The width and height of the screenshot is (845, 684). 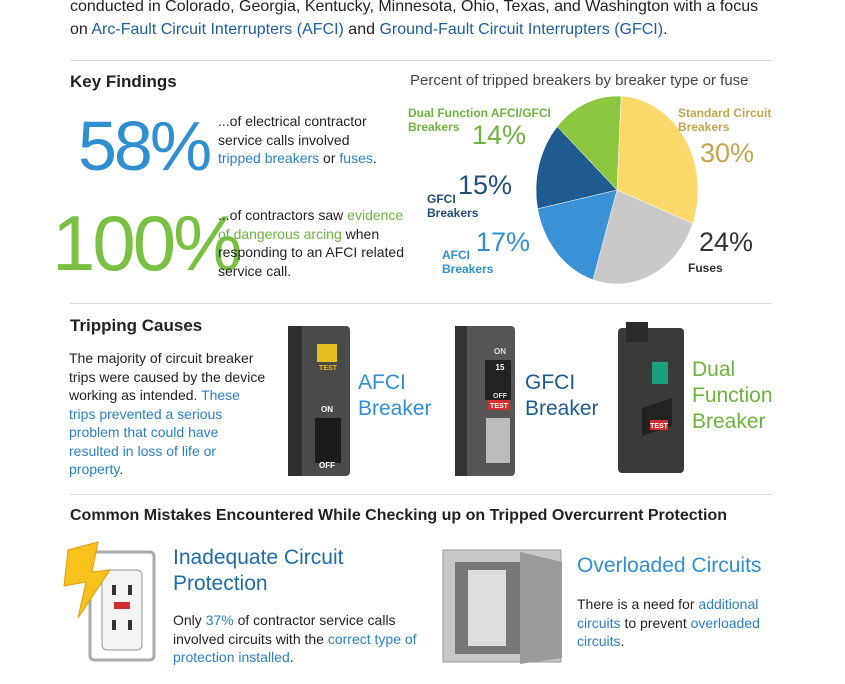 What do you see at coordinates (329, 158) in the screenshot?
I see `text-run: or` at bounding box center [329, 158].